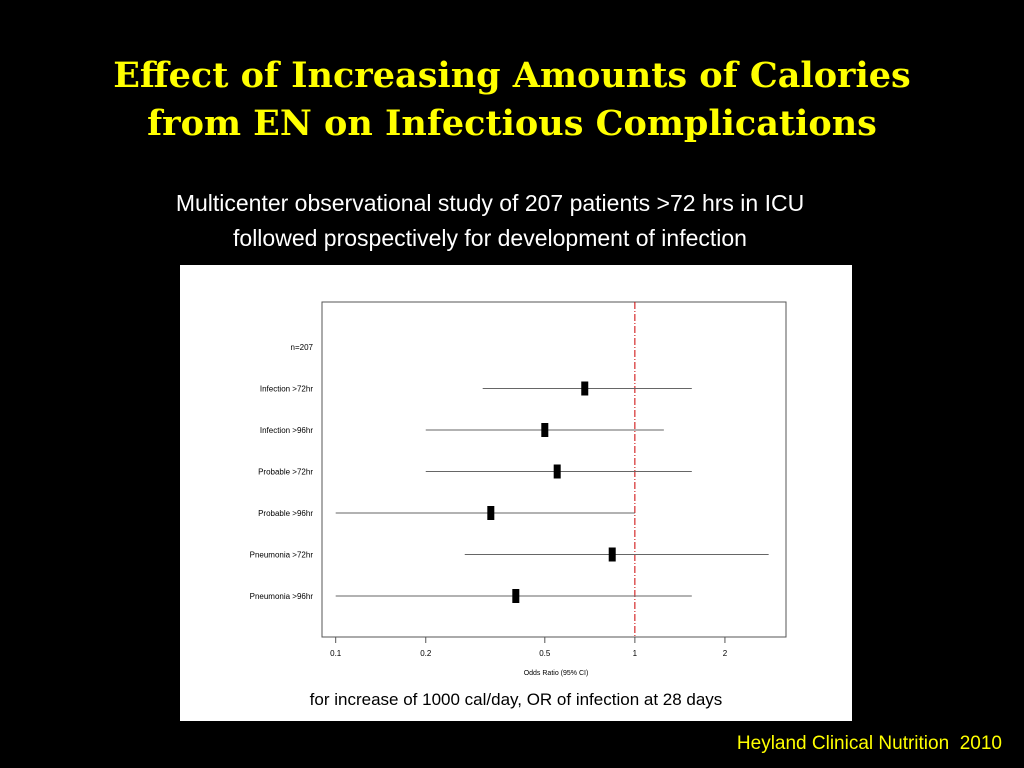  What do you see at coordinates (336, 653) in the screenshot?
I see `x-tick-label: 0.1` at bounding box center [336, 653].